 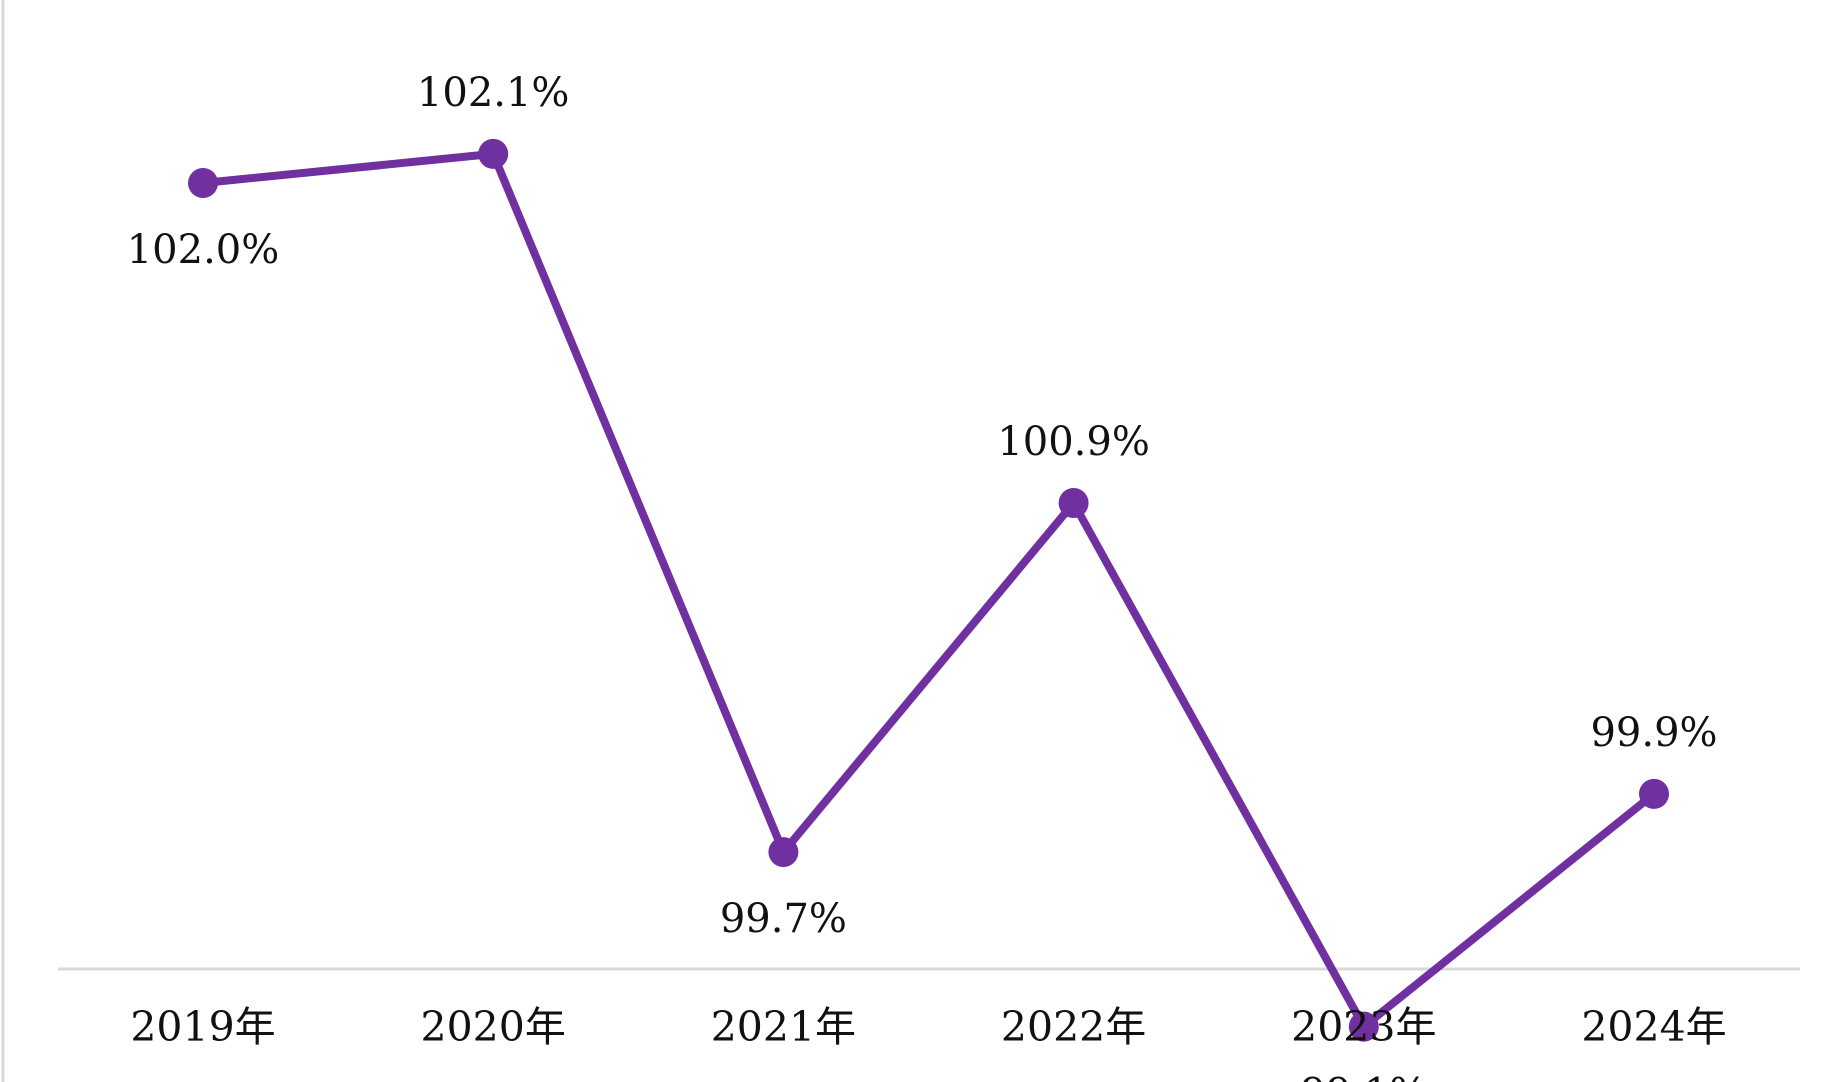 What do you see at coordinates (1363, 1076) in the screenshot?
I see `data-label: 99.1%` at bounding box center [1363, 1076].